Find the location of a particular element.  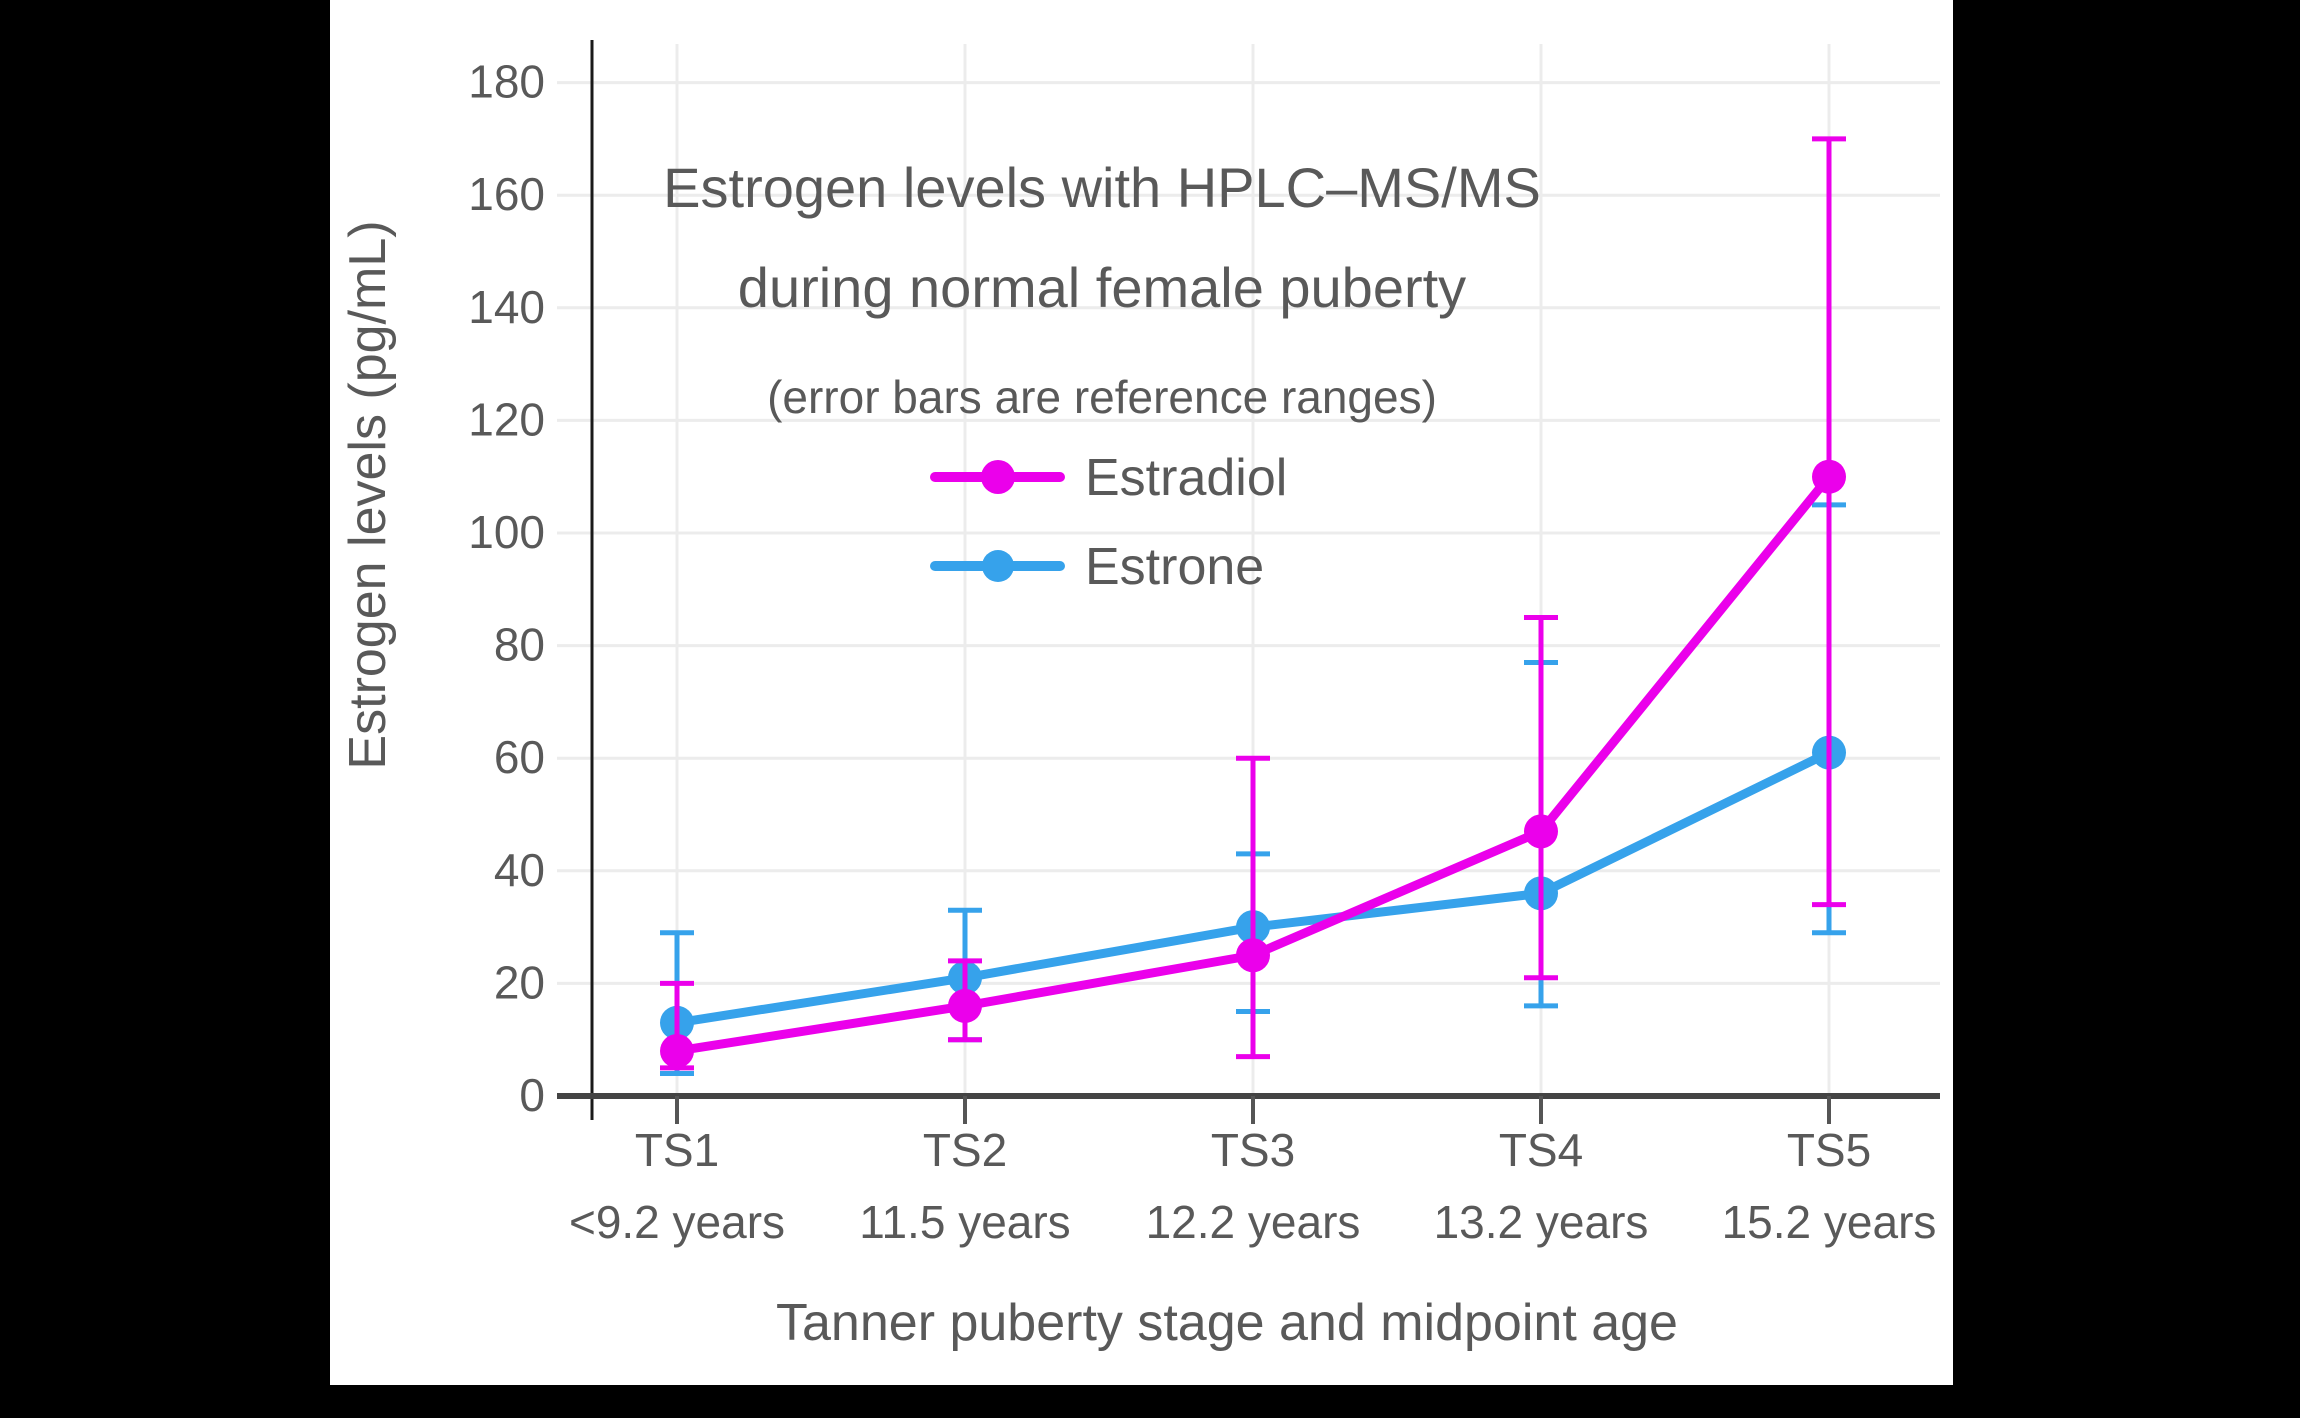

y-axis-title: Estrogen levels (pg/mL) is located at coordinates (368, 494).